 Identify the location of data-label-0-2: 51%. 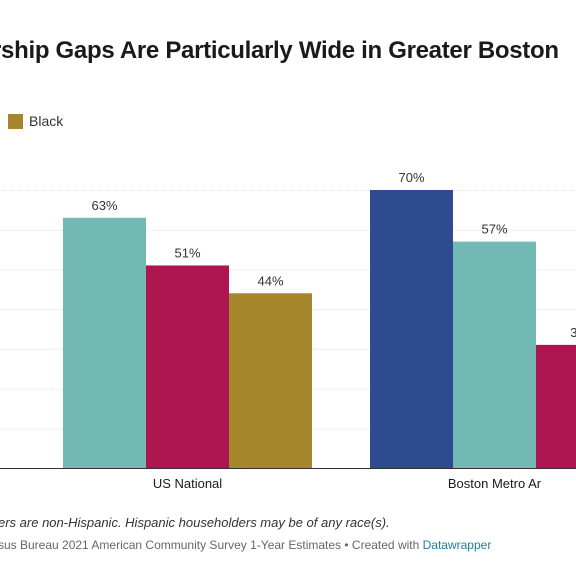
(187, 252).